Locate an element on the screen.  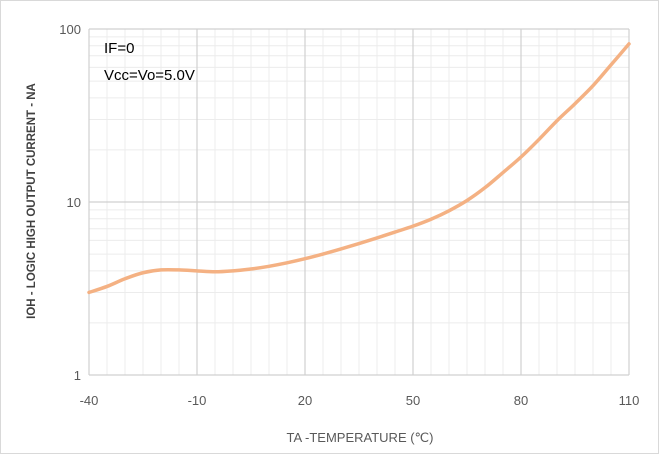
x-tick-label: 50 is located at coordinates (413, 400).